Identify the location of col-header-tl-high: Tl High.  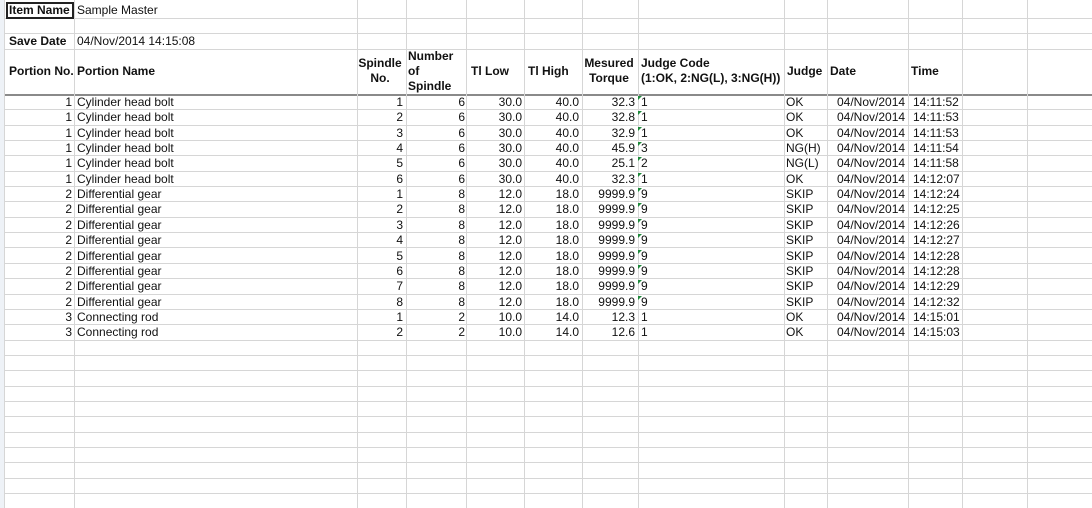
(548, 71).